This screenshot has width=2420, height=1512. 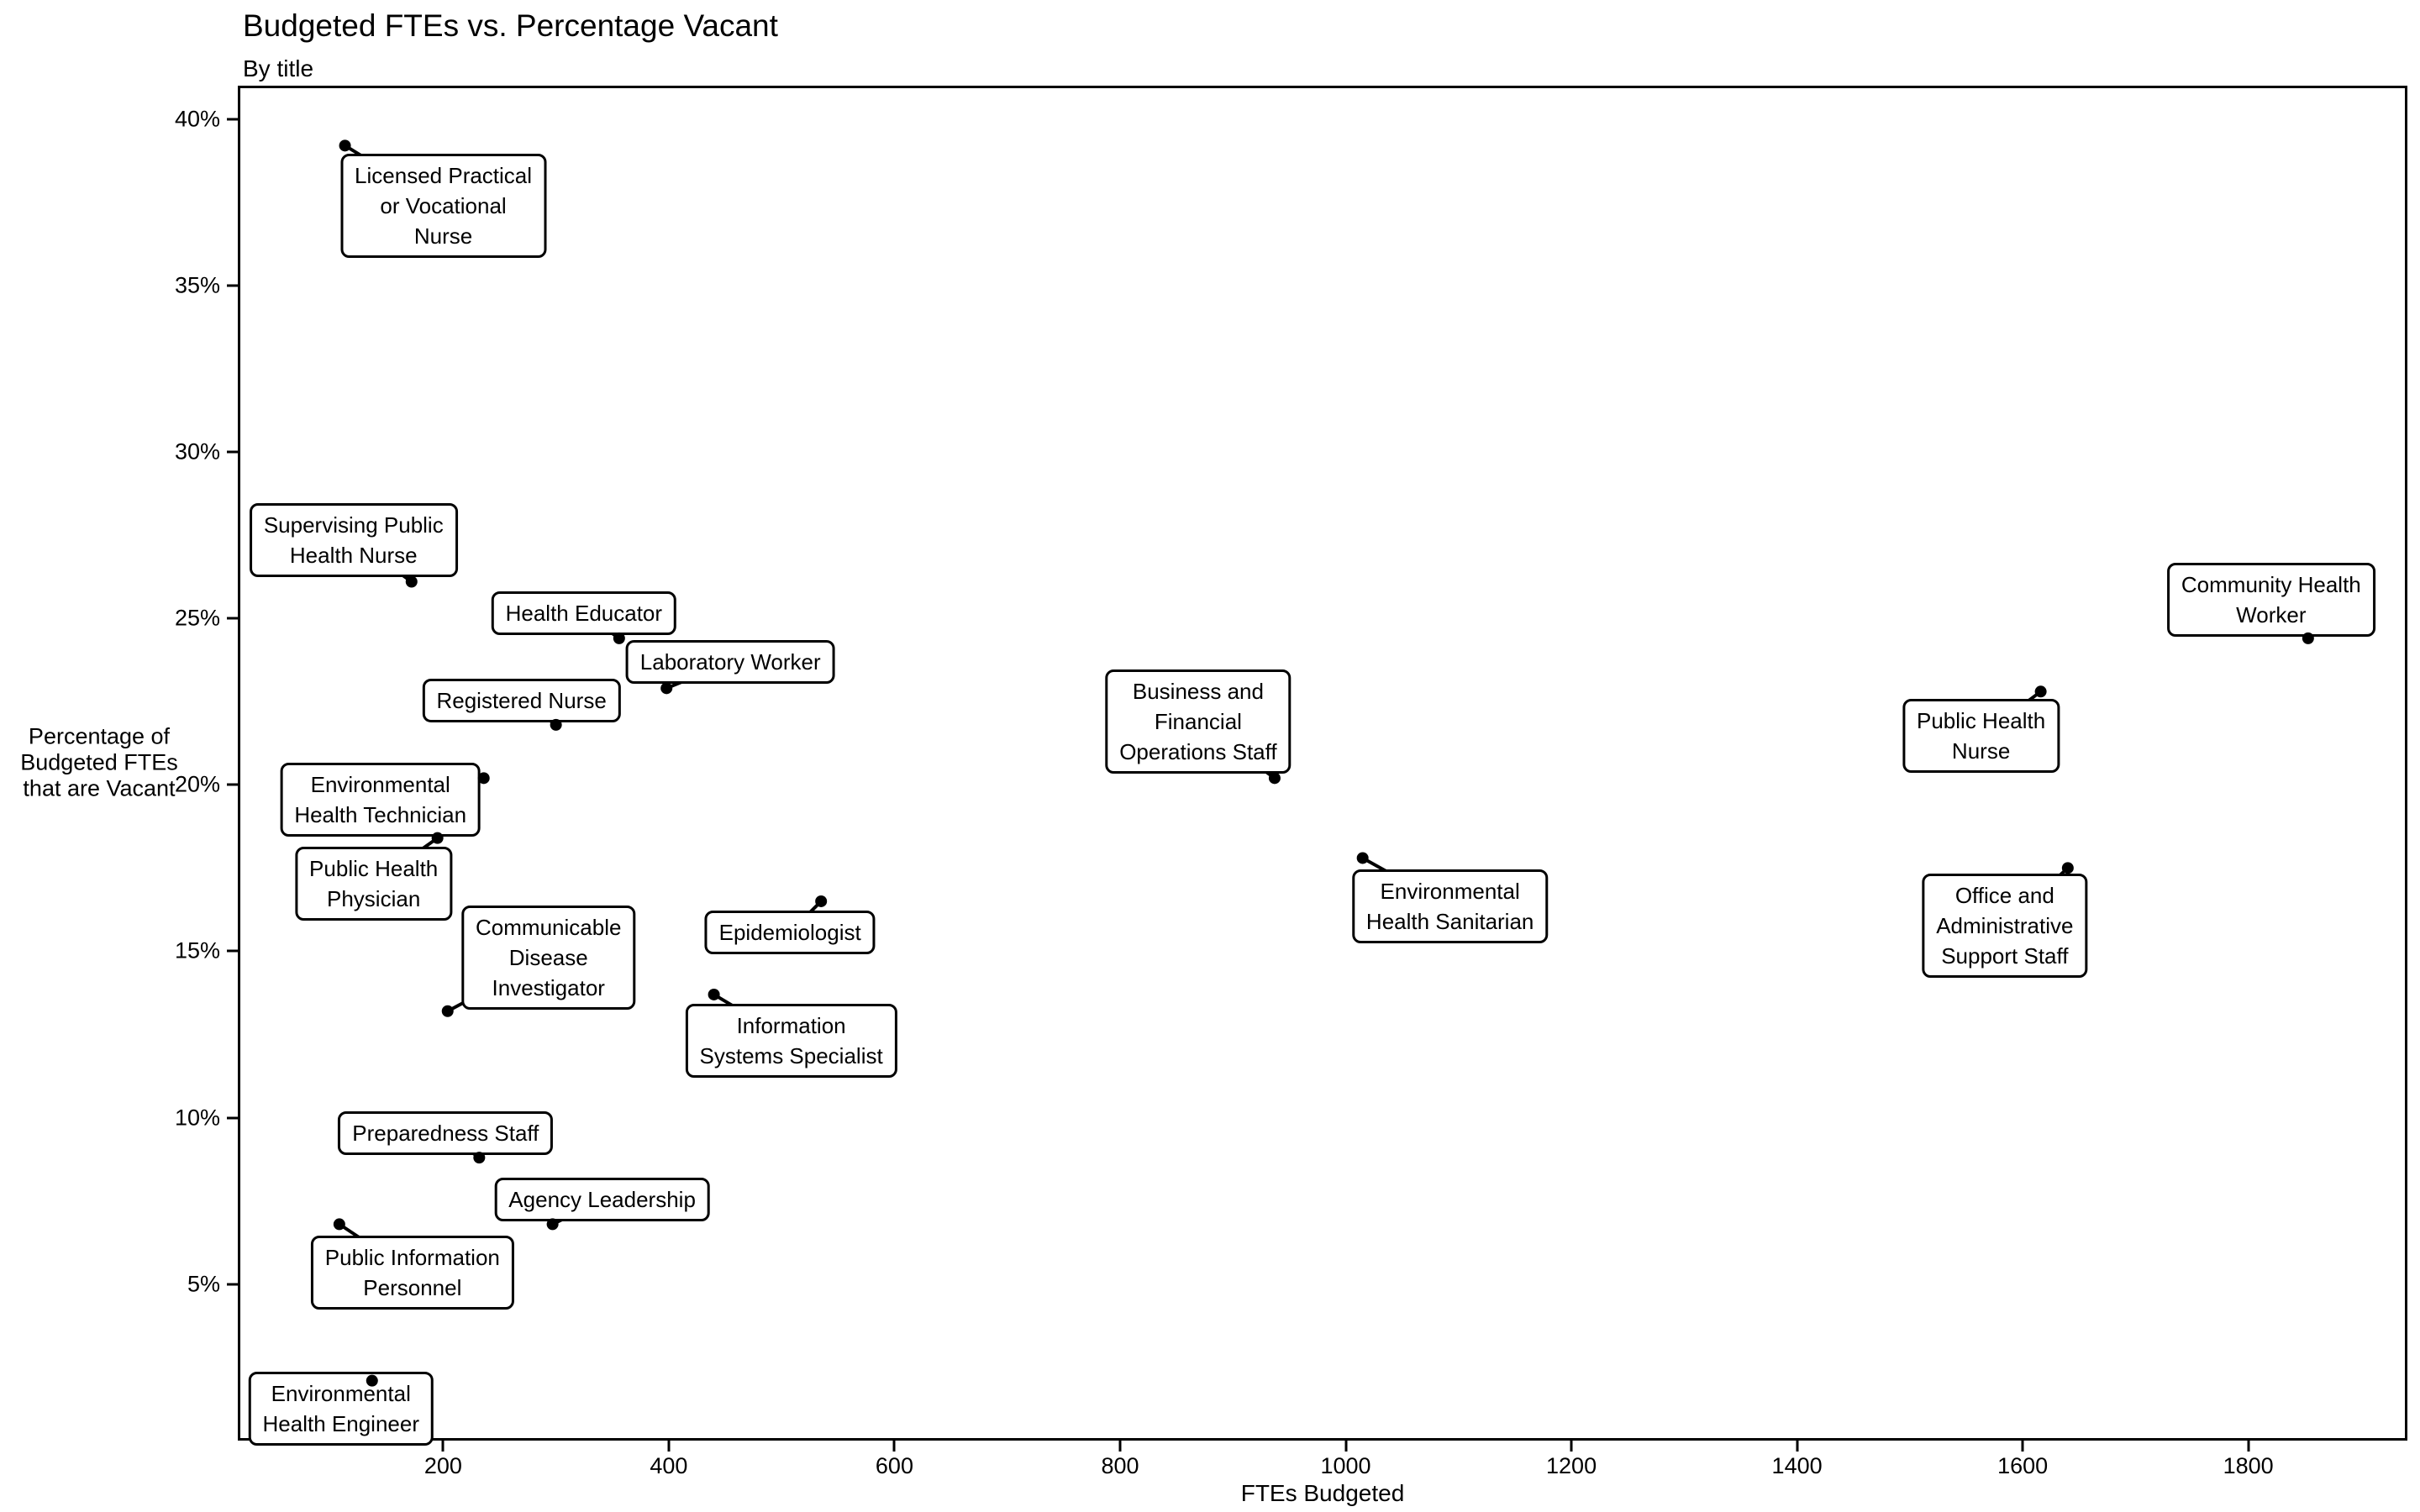 What do you see at coordinates (381, 800) in the screenshot?
I see `point-label-environmental-health-technician: Environmental Health Technician` at bounding box center [381, 800].